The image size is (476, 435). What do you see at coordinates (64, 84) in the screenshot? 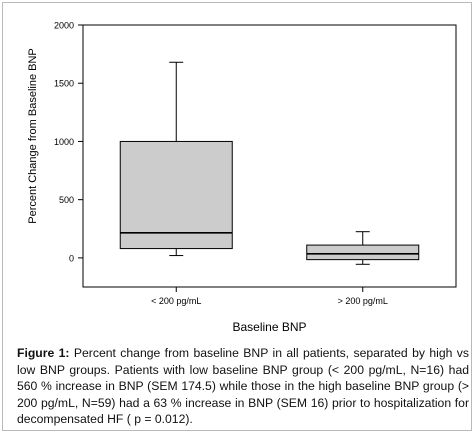
I see `y-tick-label: 1500` at bounding box center [64, 84].